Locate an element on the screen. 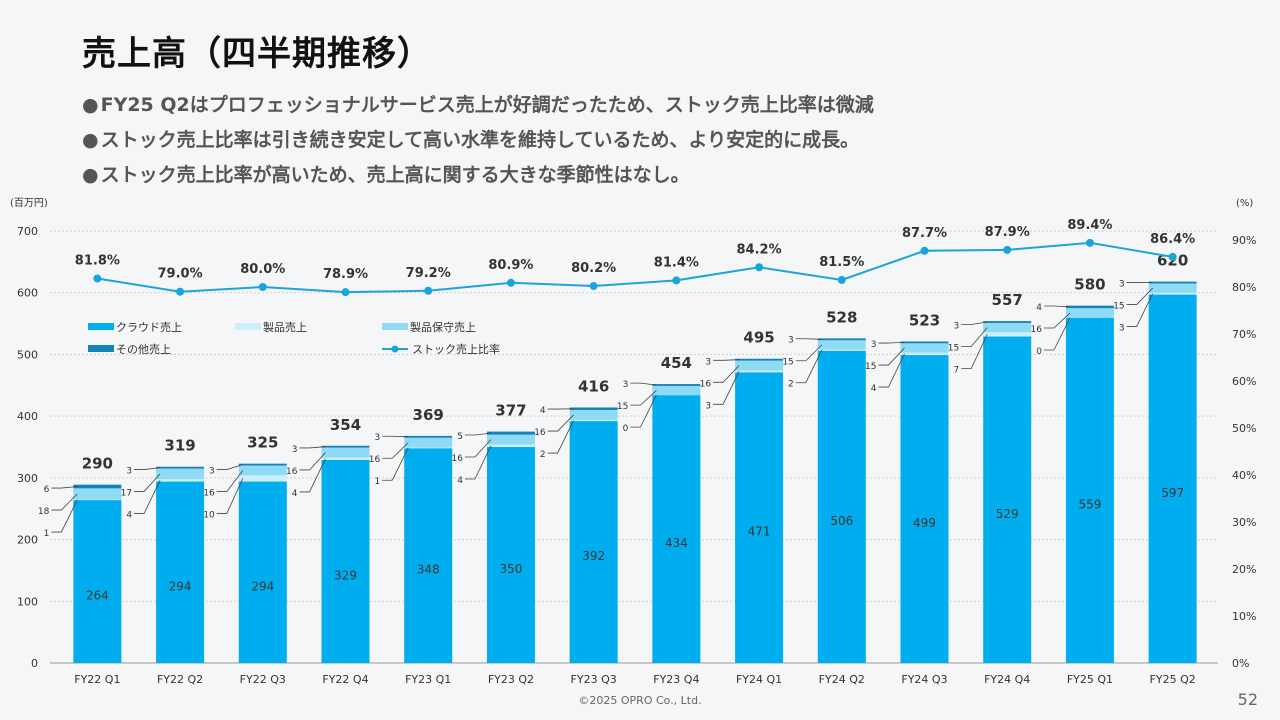 The width and height of the screenshot is (1280, 720). line-data-label: 81.8% is located at coordinates (97, 261).